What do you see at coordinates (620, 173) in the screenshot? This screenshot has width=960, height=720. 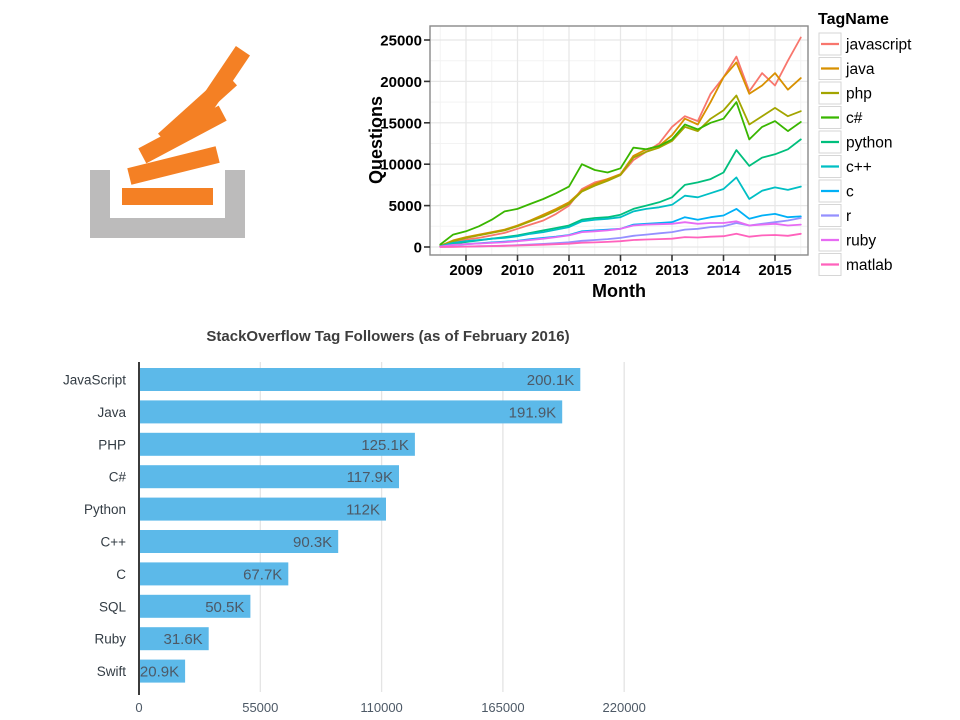 I see `series-line-c#` at bounding box center [620, 173].